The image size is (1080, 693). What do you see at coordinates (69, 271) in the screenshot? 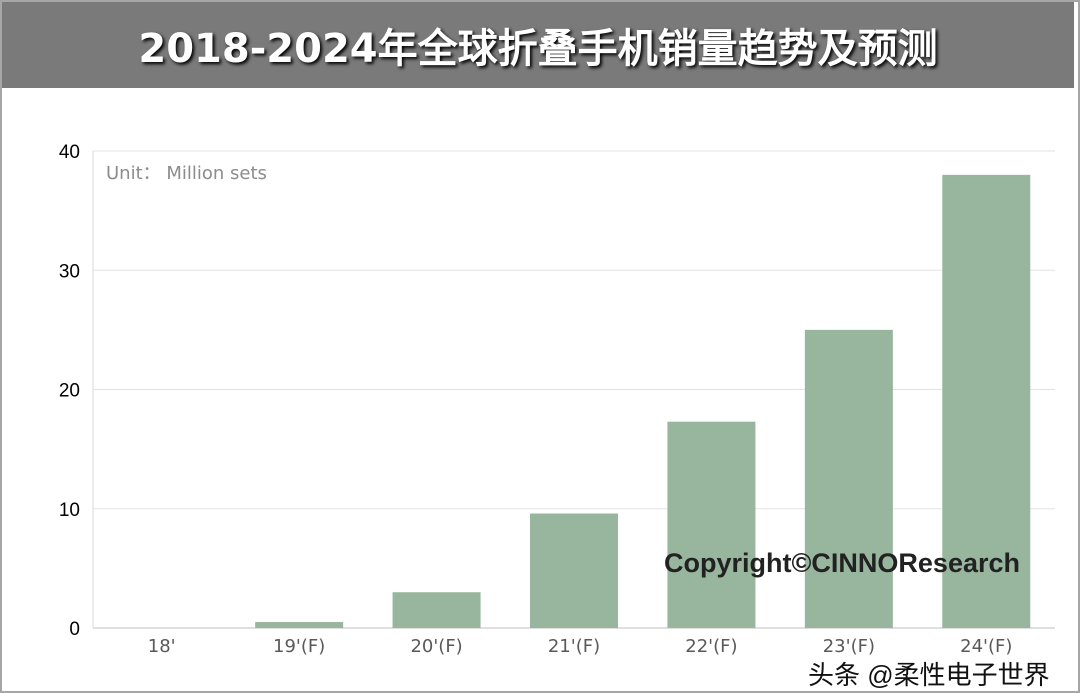
I see `y-tick-label: 30` at bounding box center [69, 271].